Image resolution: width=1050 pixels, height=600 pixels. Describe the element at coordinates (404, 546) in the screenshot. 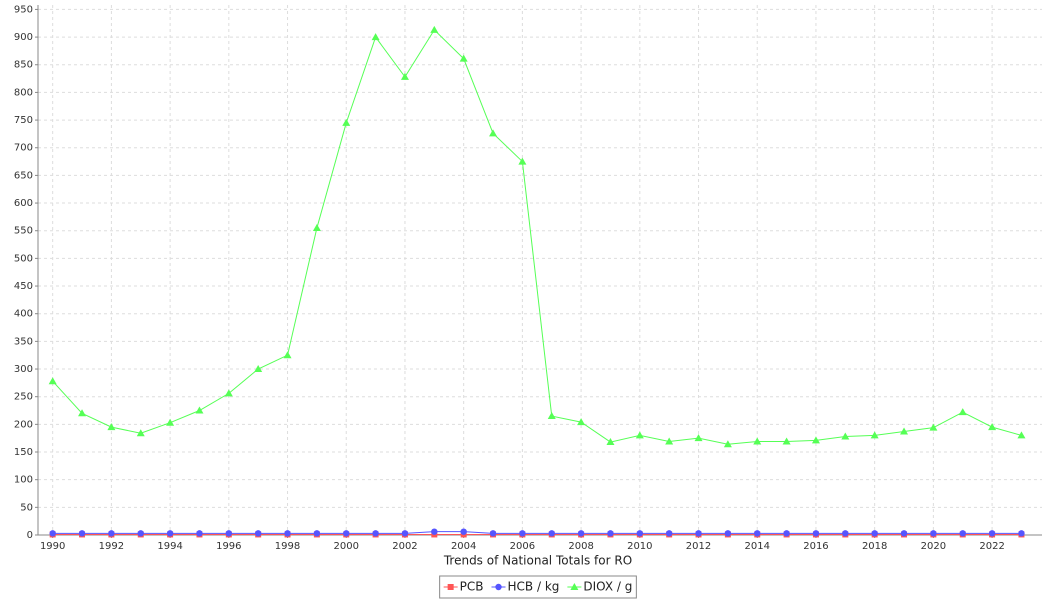

I see `x-tick-label: 2002` at that location.